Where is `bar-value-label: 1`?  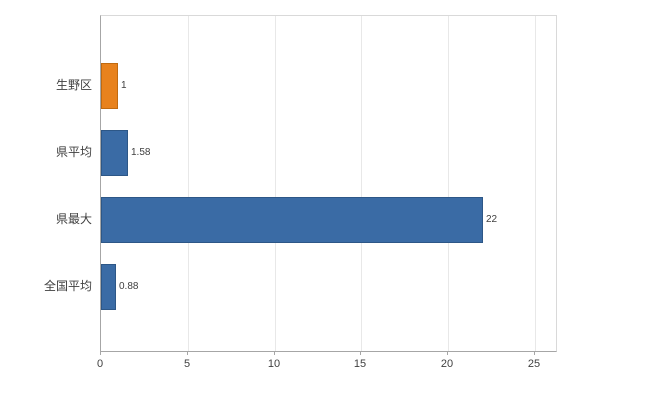 bar-value-label: 1 is located at coordinates (124, 85).